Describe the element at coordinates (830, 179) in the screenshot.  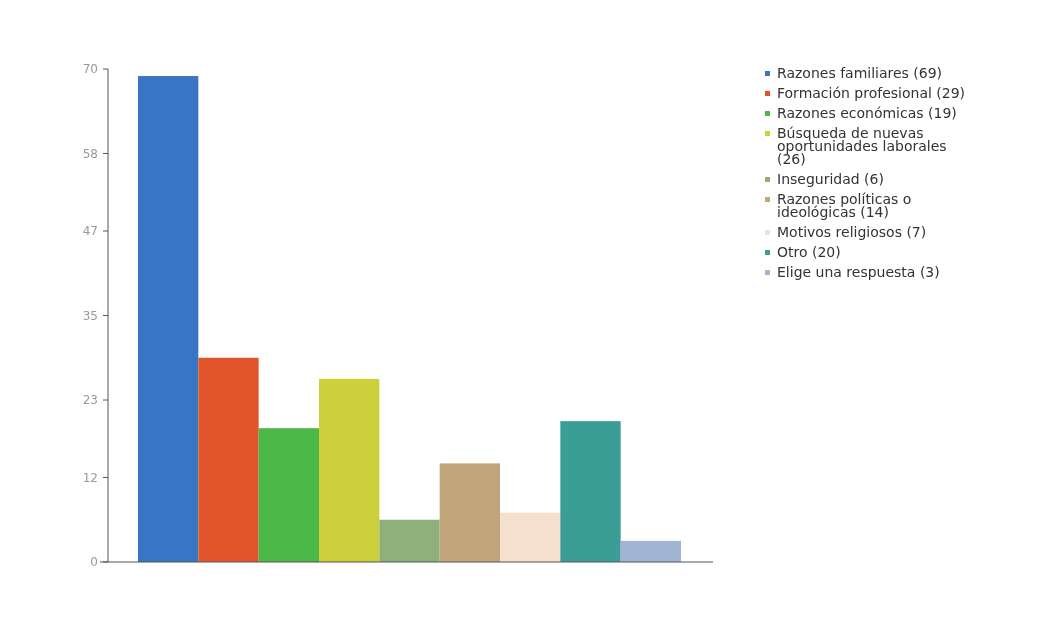
I see `legend-label: Inseguridad (6)` at that location.